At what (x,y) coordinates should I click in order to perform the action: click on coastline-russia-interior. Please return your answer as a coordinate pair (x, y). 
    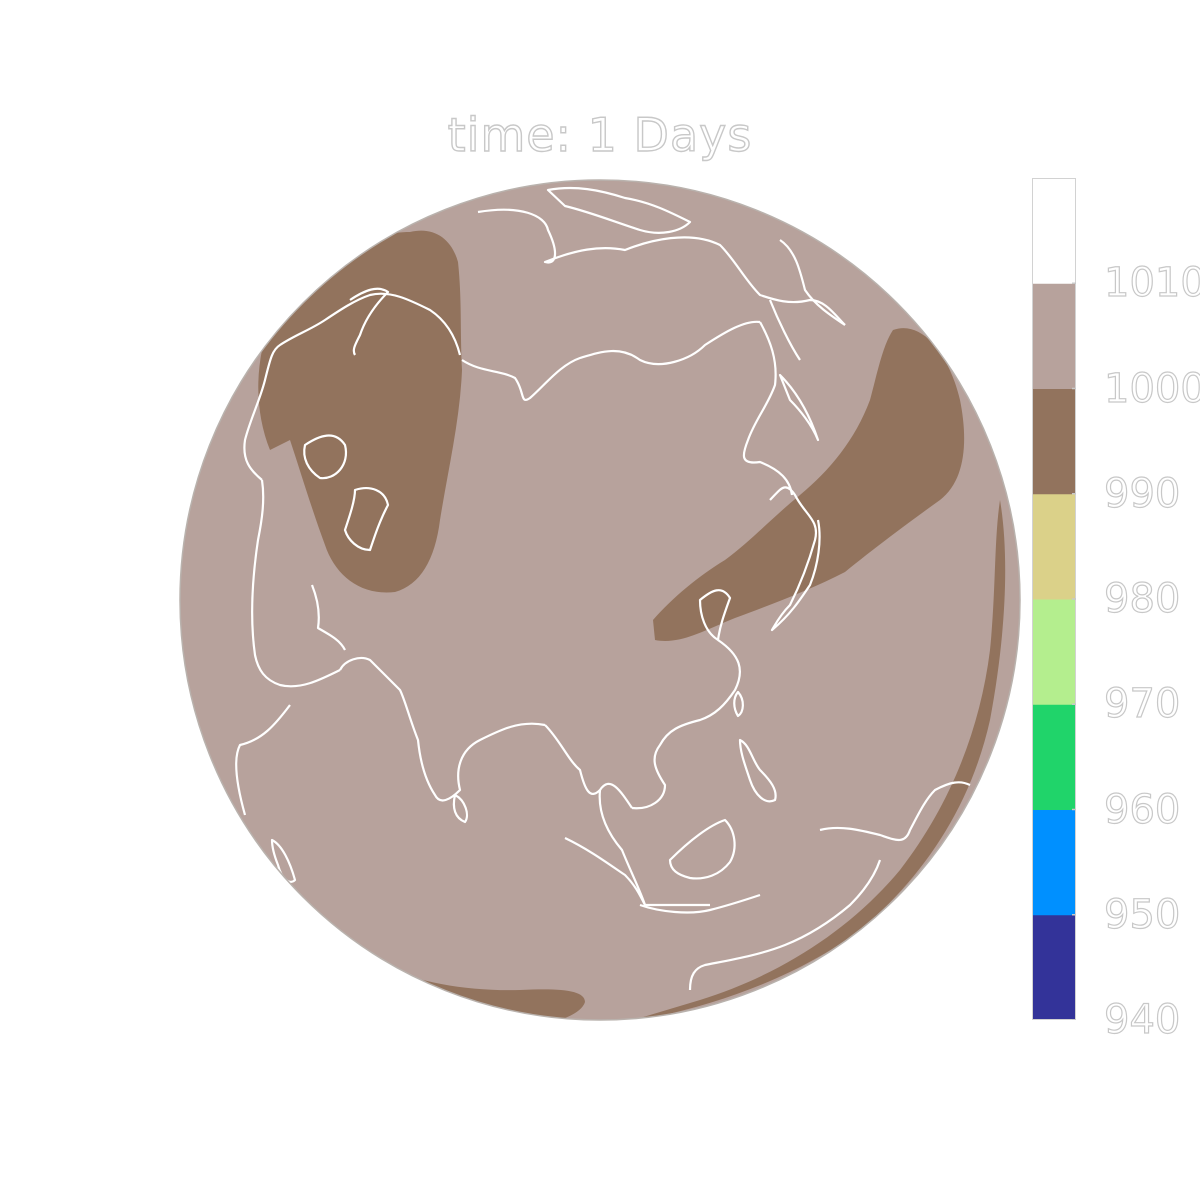
    Looking at the image, I should click on (611, 360).